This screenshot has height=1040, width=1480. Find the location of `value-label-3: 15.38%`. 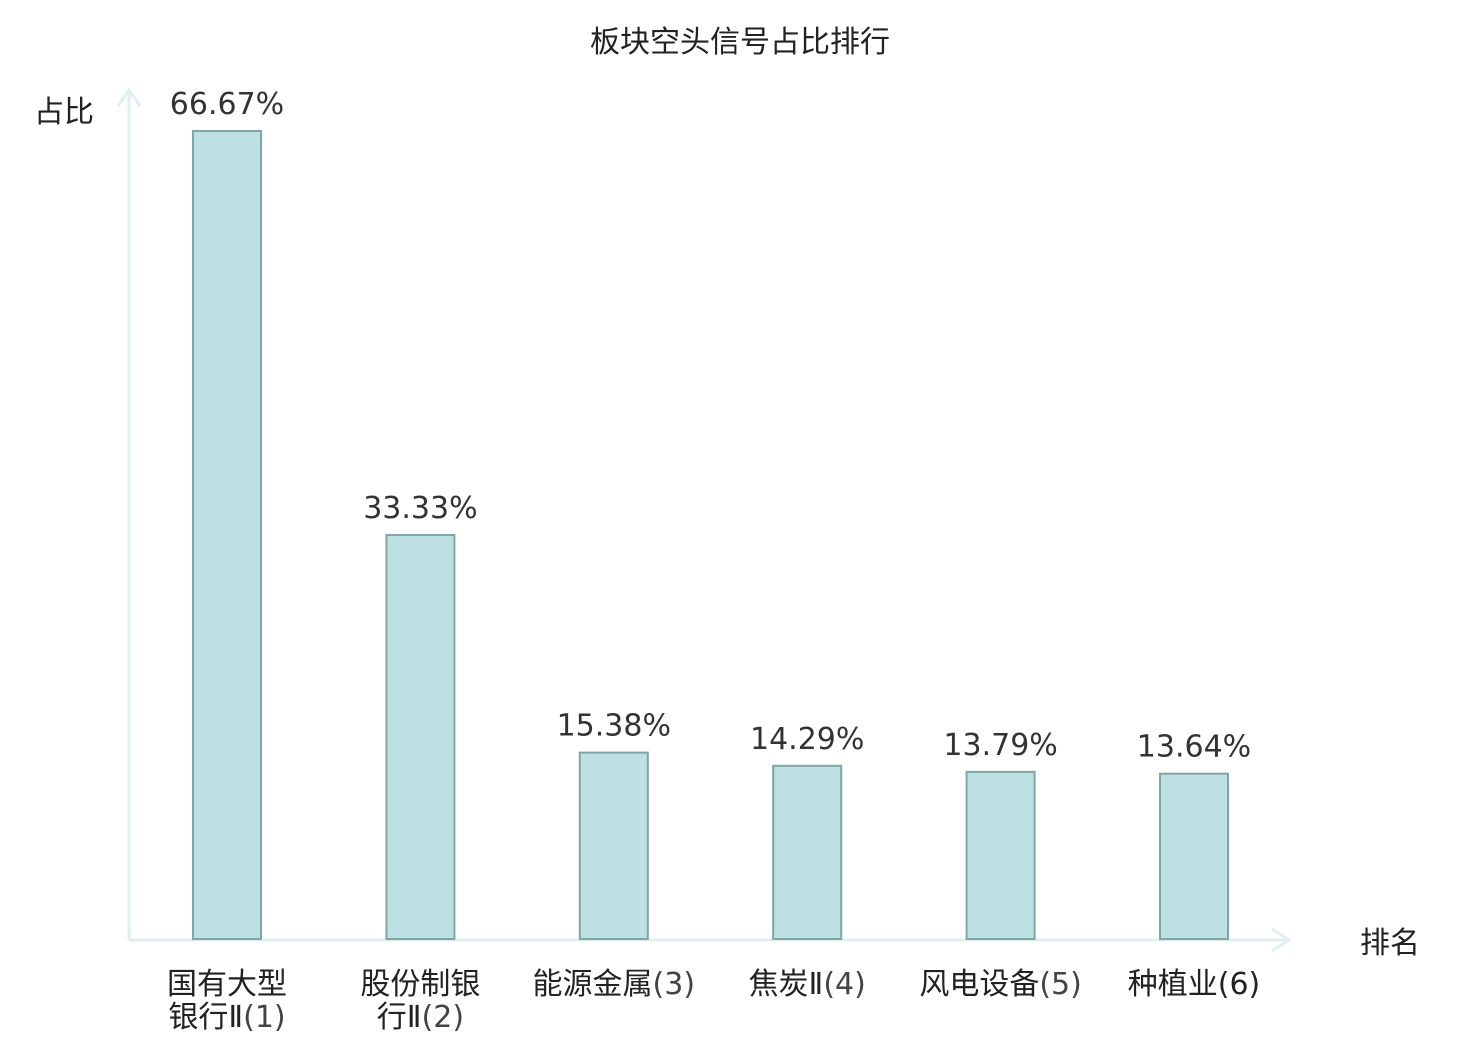

value-label-3: 15.38% is located at coordinates (614, 726).